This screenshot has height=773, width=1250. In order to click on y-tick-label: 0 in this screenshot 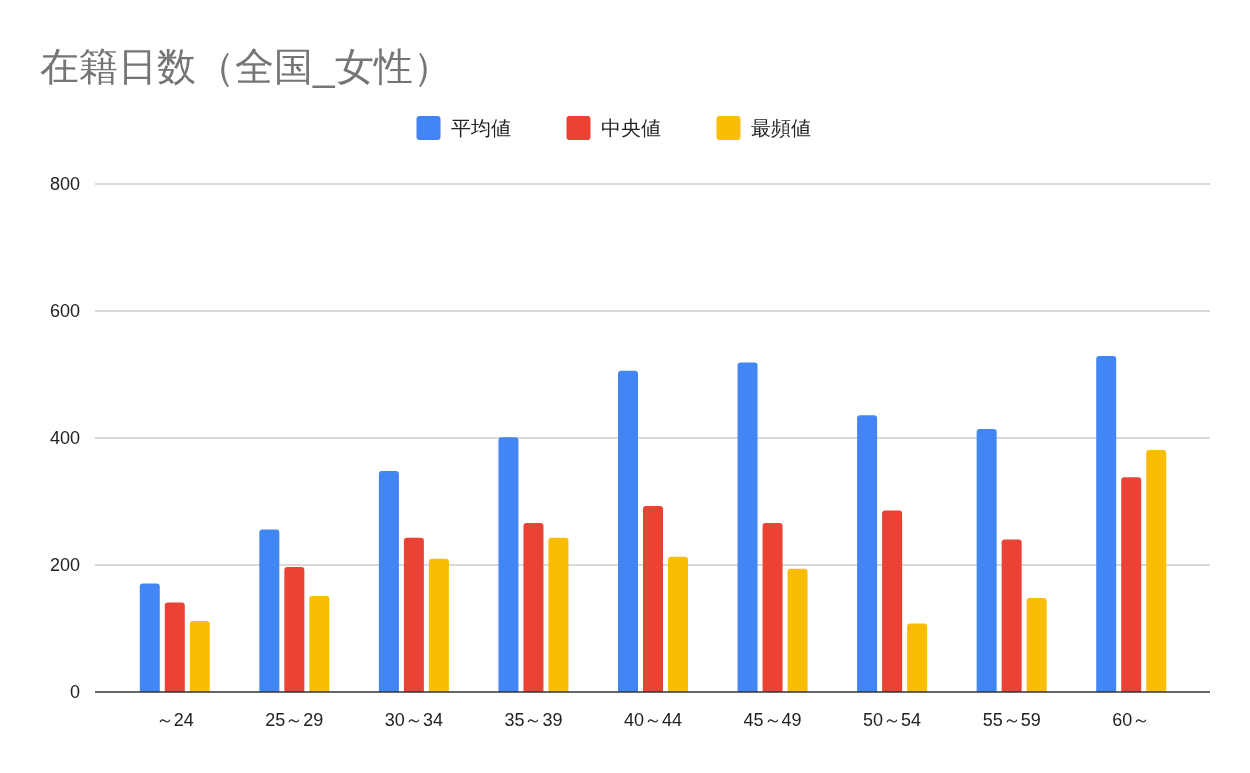, I will do `click(74, 692)`.